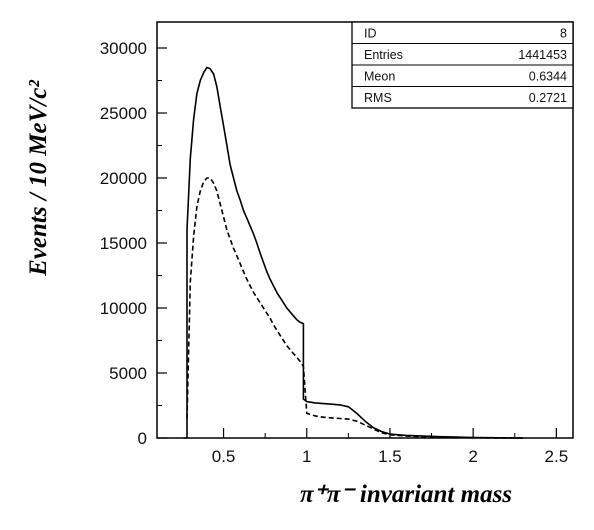  I want to click on x-tick-label: 0.5, so click(224, 456).